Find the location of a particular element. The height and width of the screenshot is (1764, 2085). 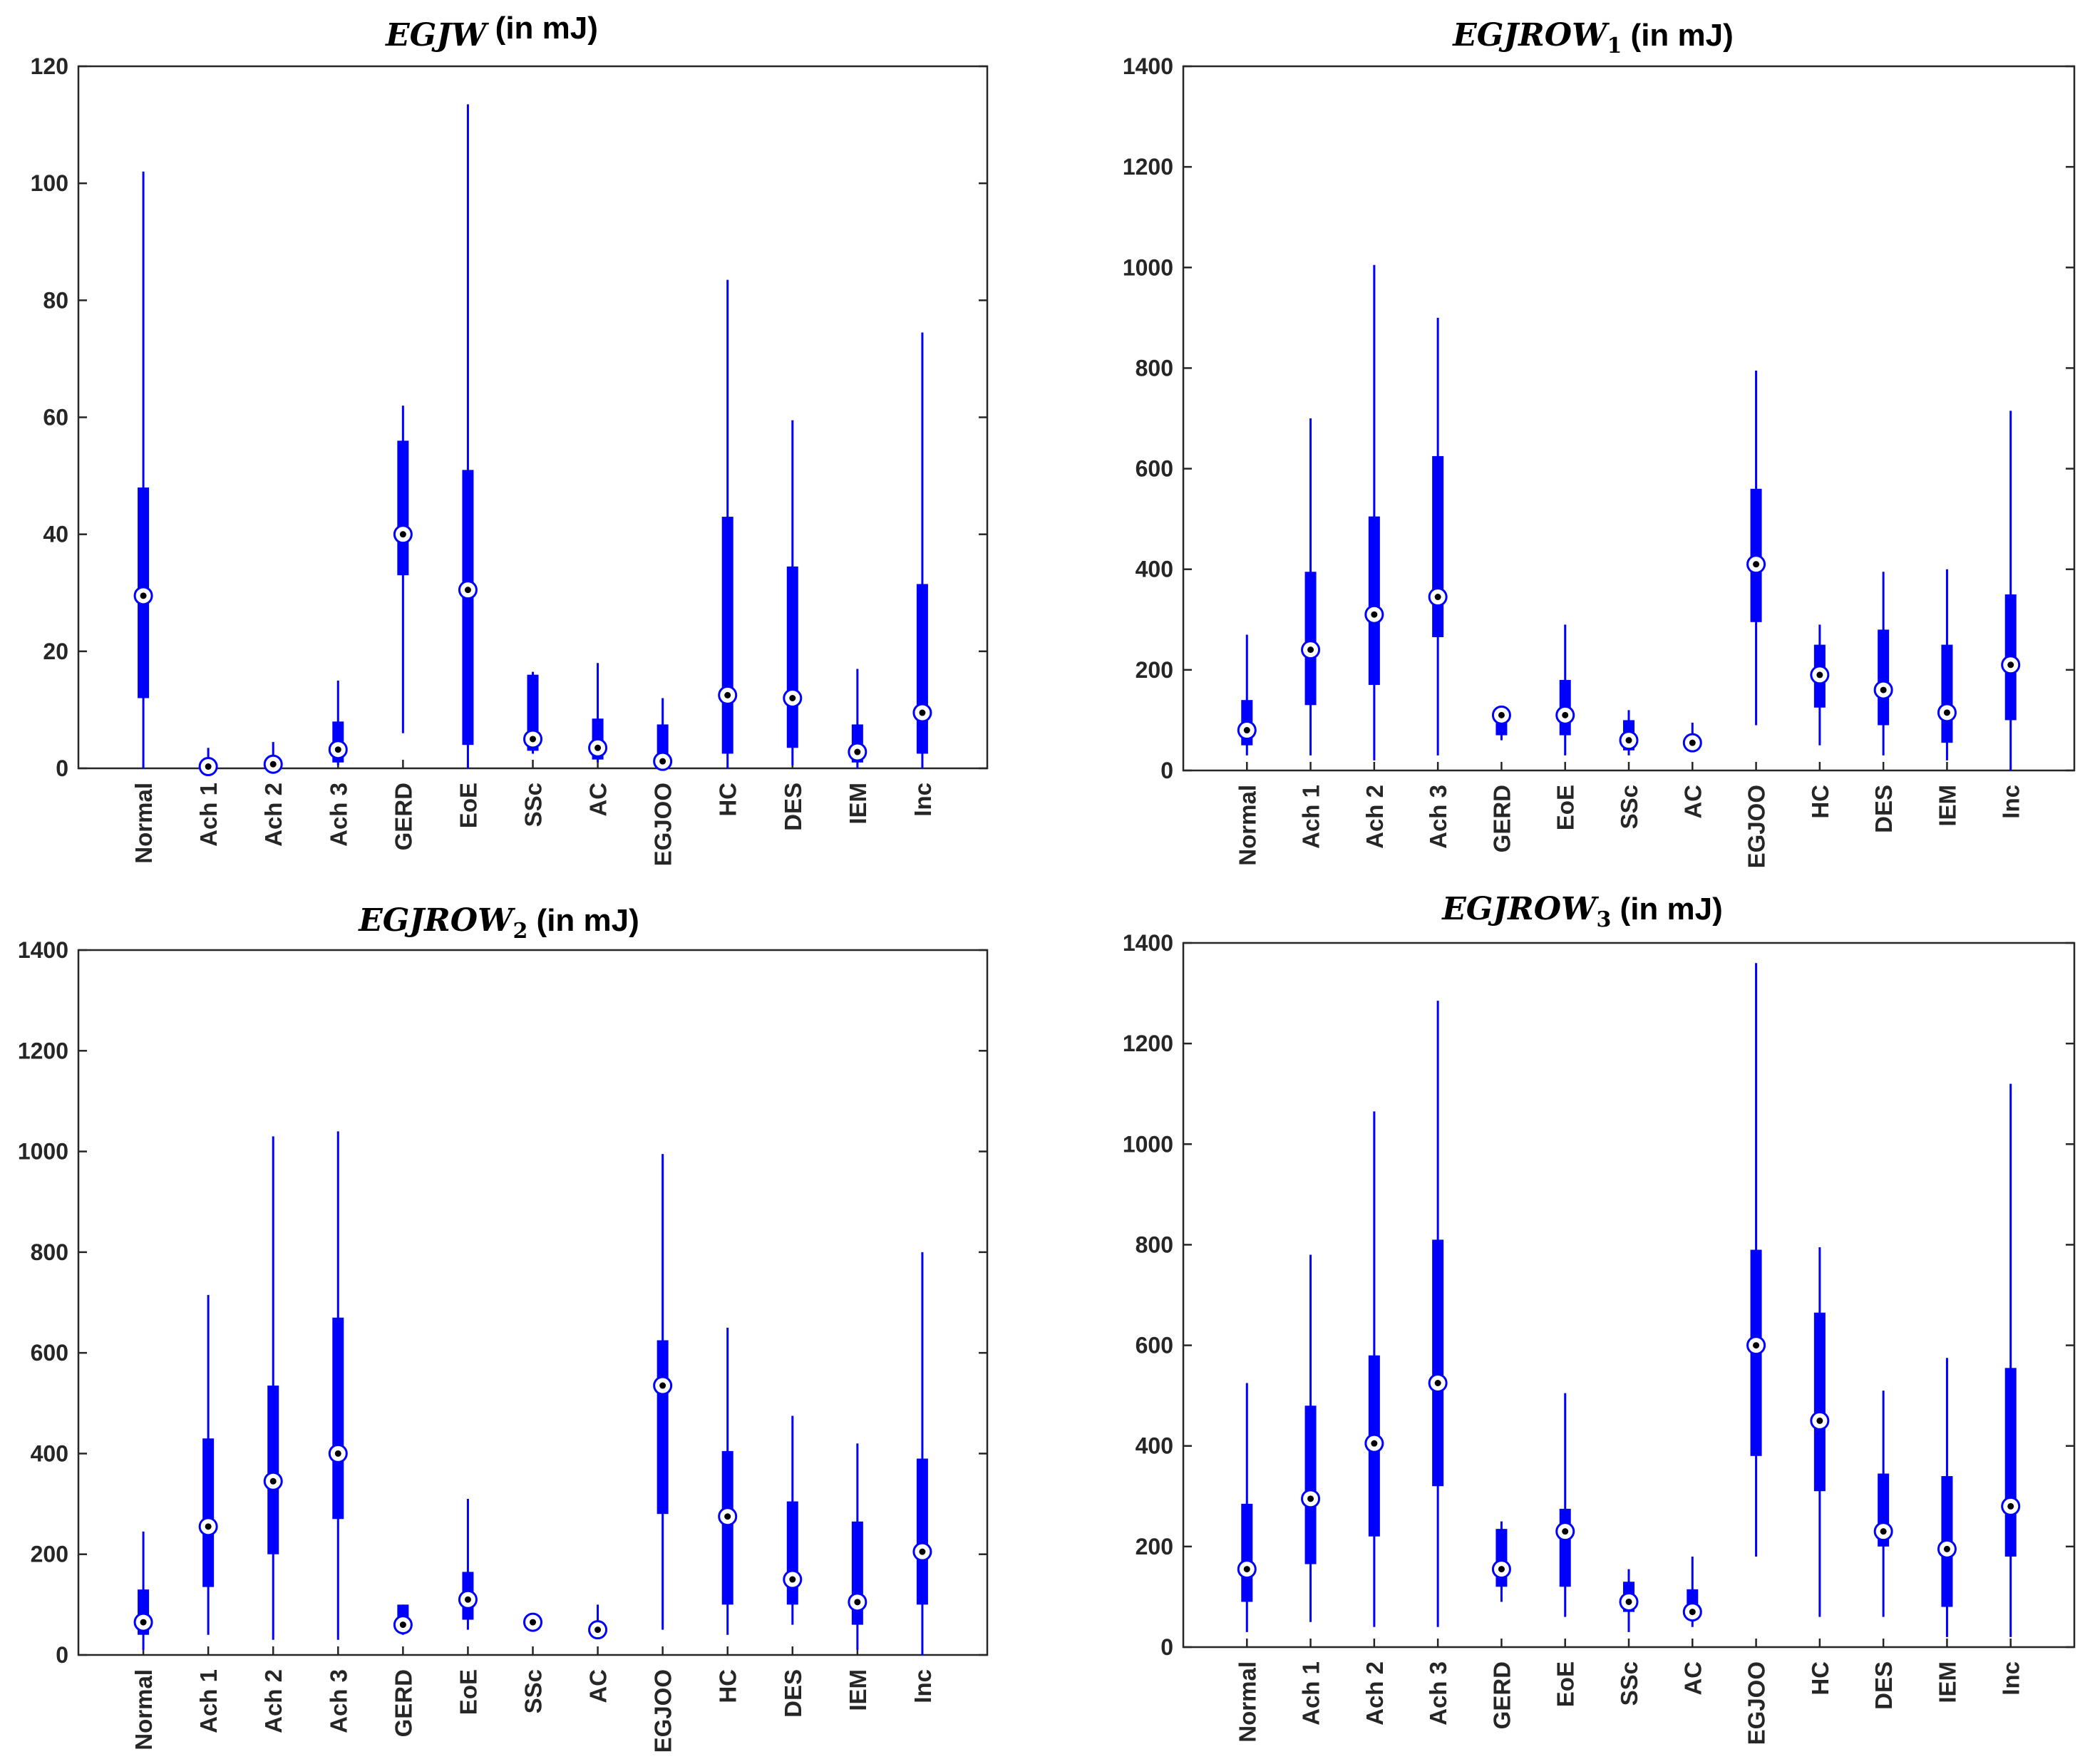

x-category-label: IEM is located at coordinates (1947, 806).